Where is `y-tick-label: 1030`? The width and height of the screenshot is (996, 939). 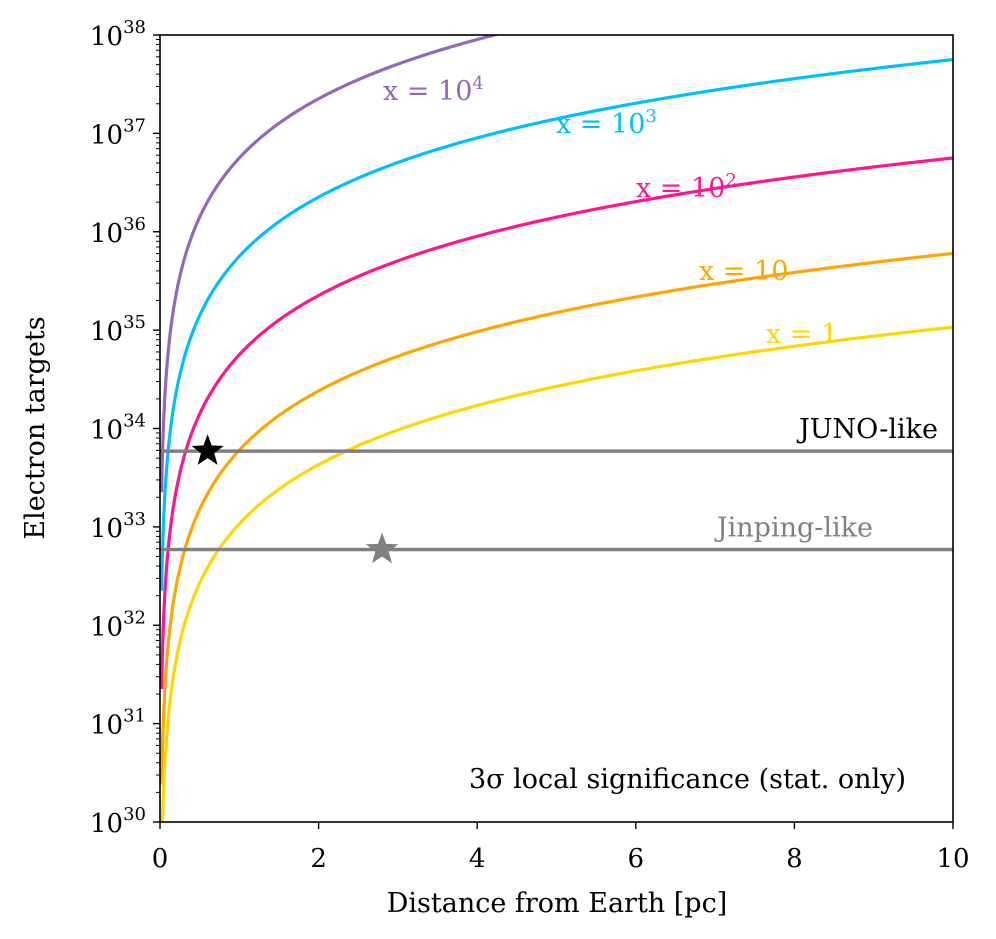
y-tick-label: 1030 is located at coordinates (118, 821).